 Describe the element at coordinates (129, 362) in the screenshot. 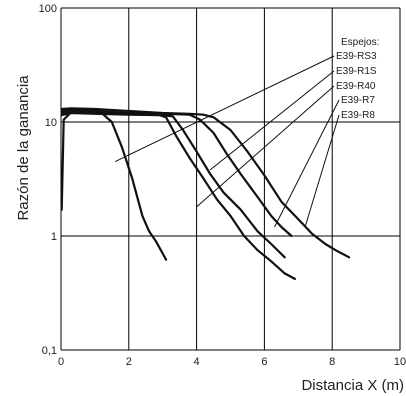

I see `x-tick-label: 2` at that location.